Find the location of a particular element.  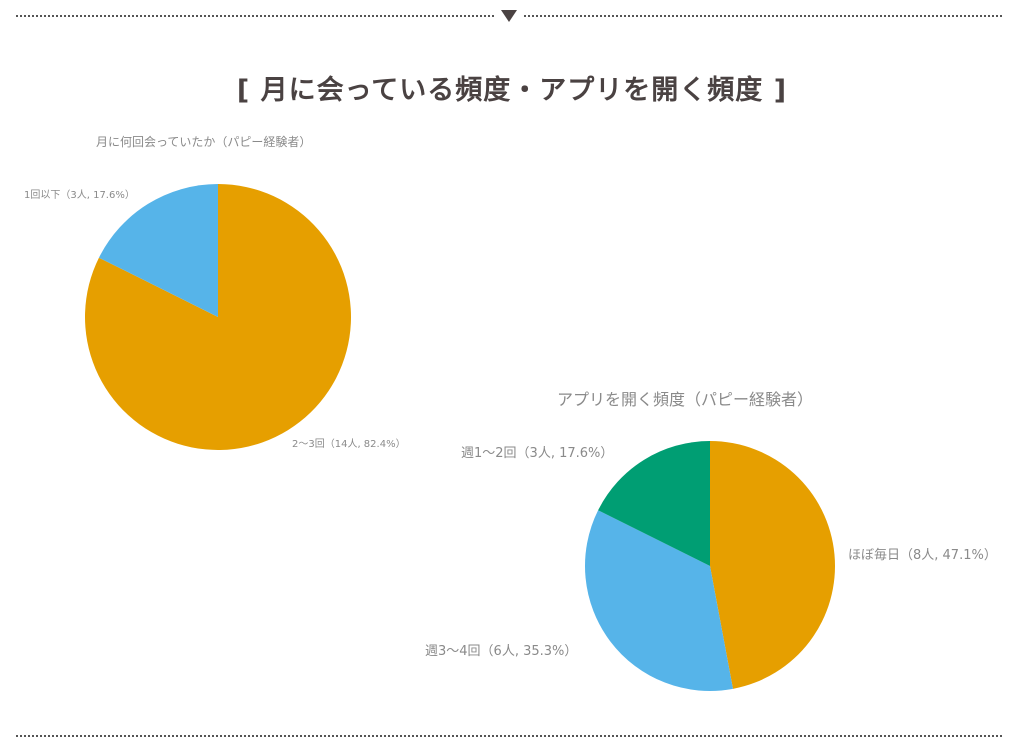

chart1-label-0: 2〜3回（14人, 82.4%） is located at coordinates (349, 444).